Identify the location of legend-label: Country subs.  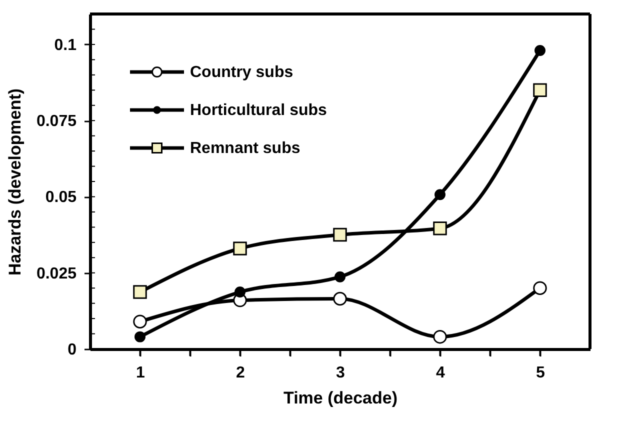
(242, 72).